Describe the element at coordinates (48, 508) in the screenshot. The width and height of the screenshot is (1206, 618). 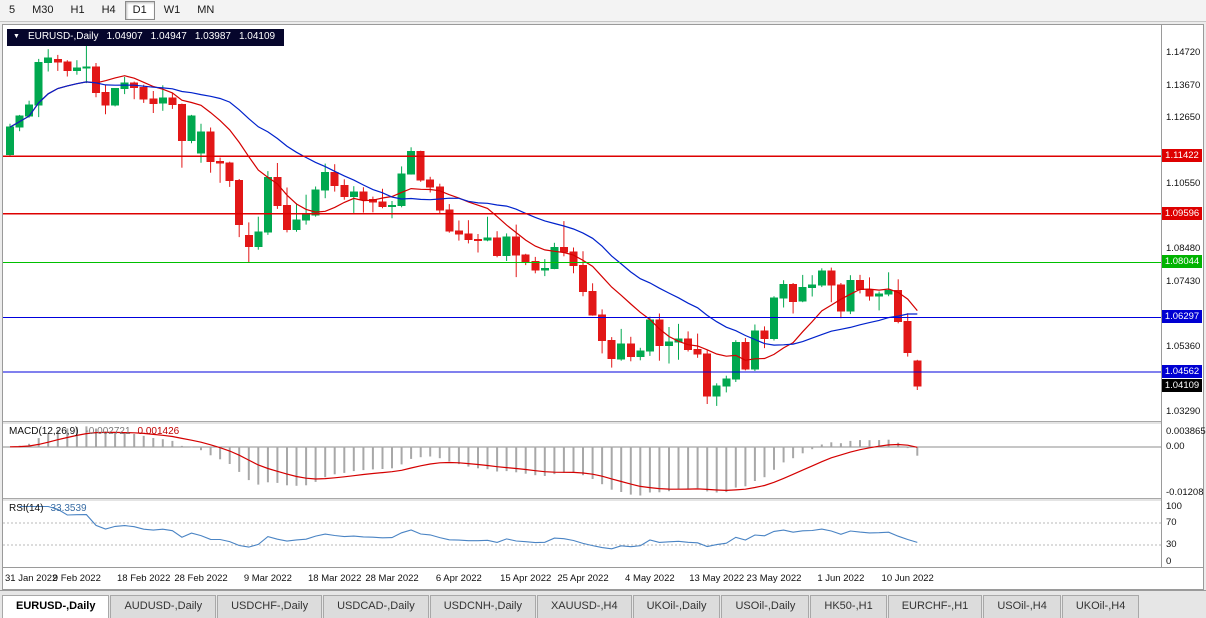
I see `rsi-indicator-label: RSI(14) 33.3539` at that location.